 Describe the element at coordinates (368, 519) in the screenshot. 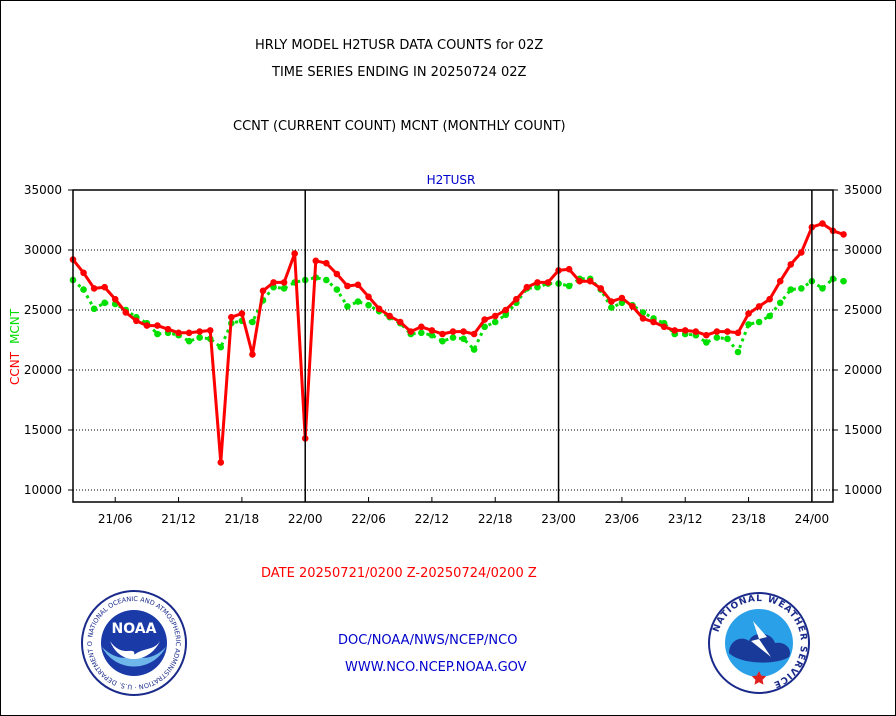

I see `x-tick-label: 22/06` at that location.